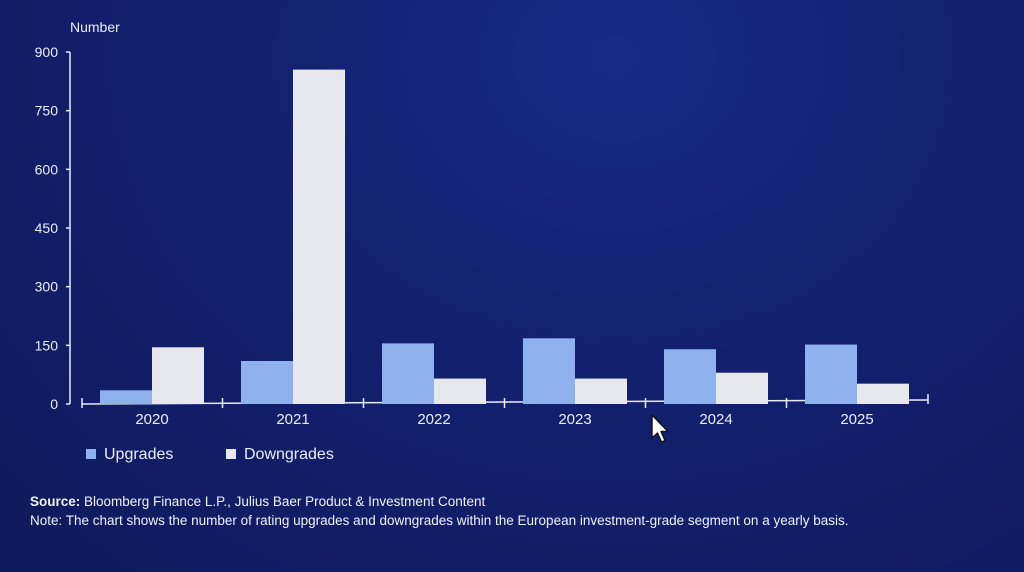  I want to click on y-tick-label: 900, so click(47, 52).